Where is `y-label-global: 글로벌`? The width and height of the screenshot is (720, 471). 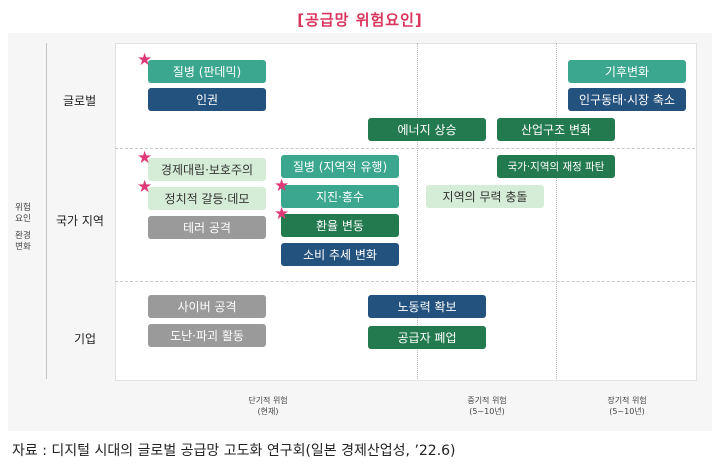
y-label-global: 글로벌 is located at coordinates (80, 101).